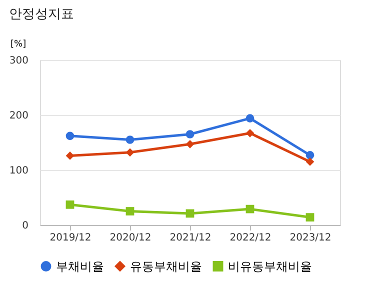  I want to click on y-tick-label: 100, so click(18, 171).